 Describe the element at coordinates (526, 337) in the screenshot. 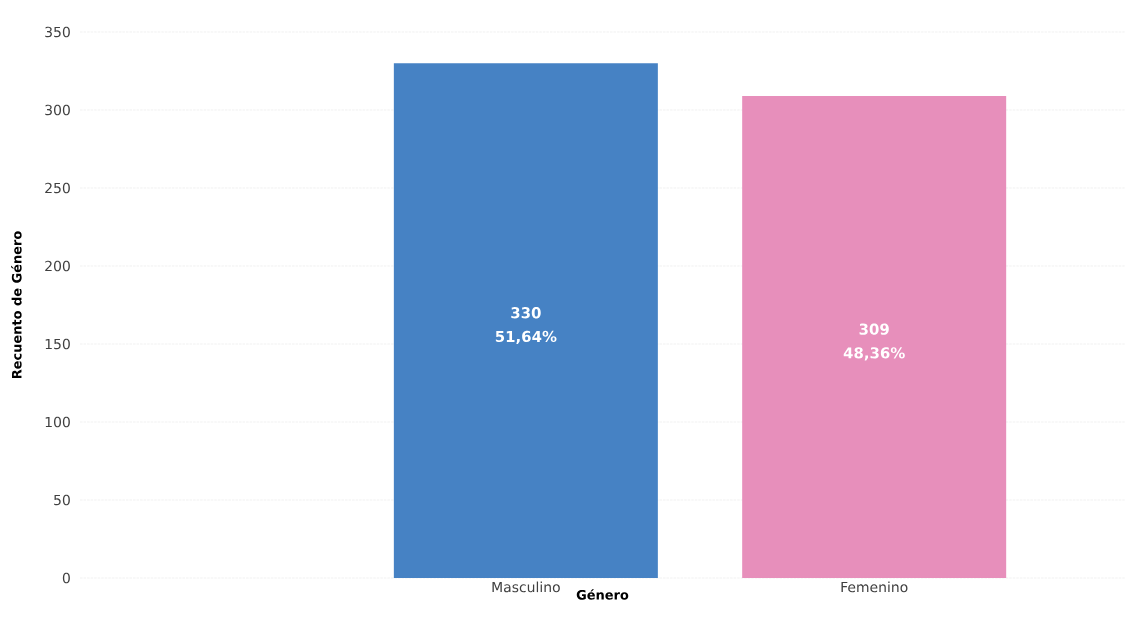

I see `annotation: 51,64%` at that location.